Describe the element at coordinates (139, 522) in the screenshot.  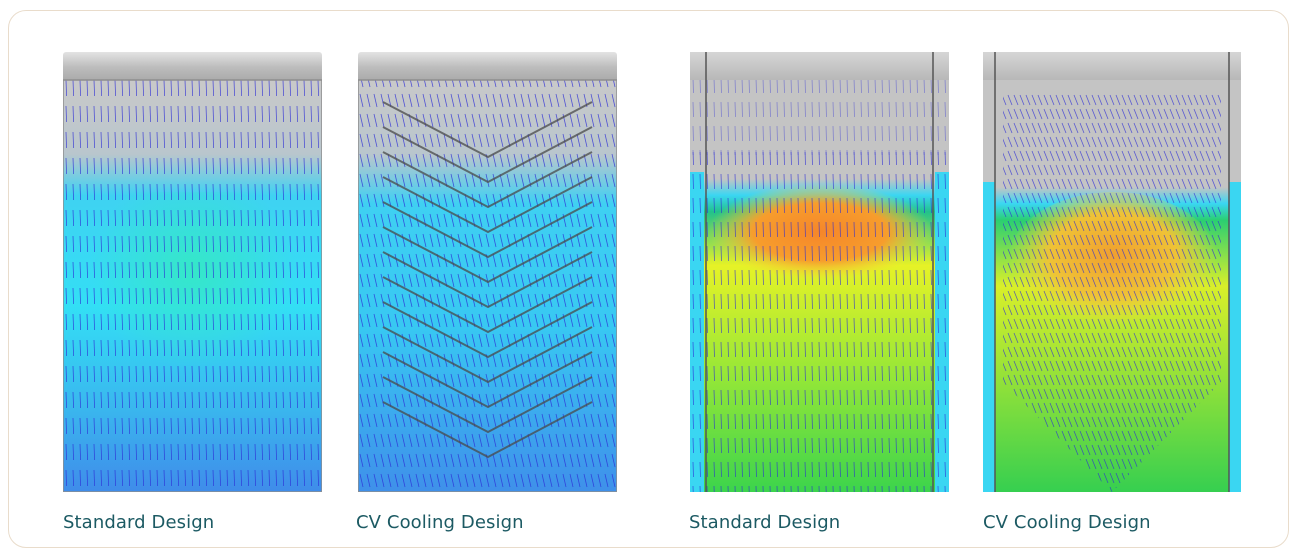
I see `caption-standard-design-1: Standard Design` at that location.